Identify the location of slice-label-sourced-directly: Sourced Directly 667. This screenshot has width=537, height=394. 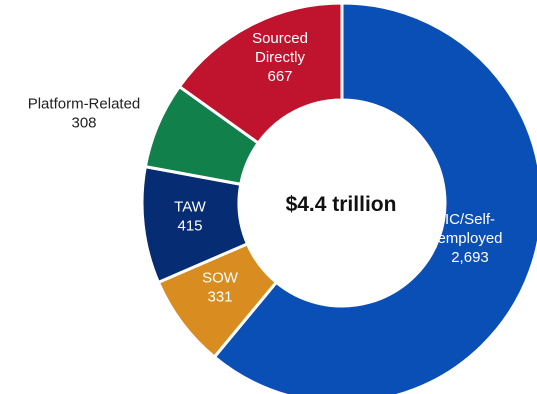
(280, 57).